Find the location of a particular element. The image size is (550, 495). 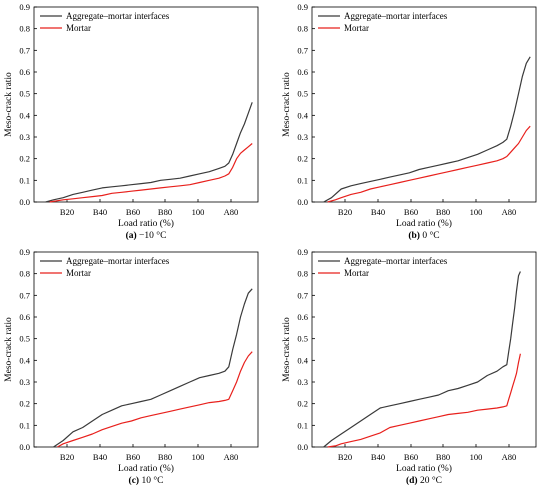

panel-caption-letter: (d) is located at coordinates (412, 480).